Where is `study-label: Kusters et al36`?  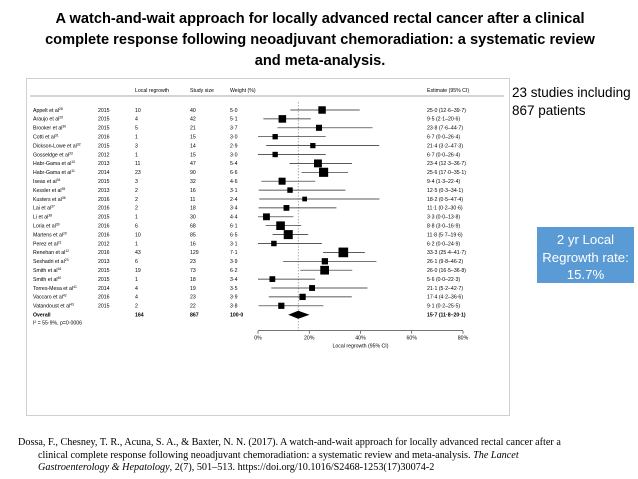
study-label: Kusters et al36 is located at coordinates (49, 199).